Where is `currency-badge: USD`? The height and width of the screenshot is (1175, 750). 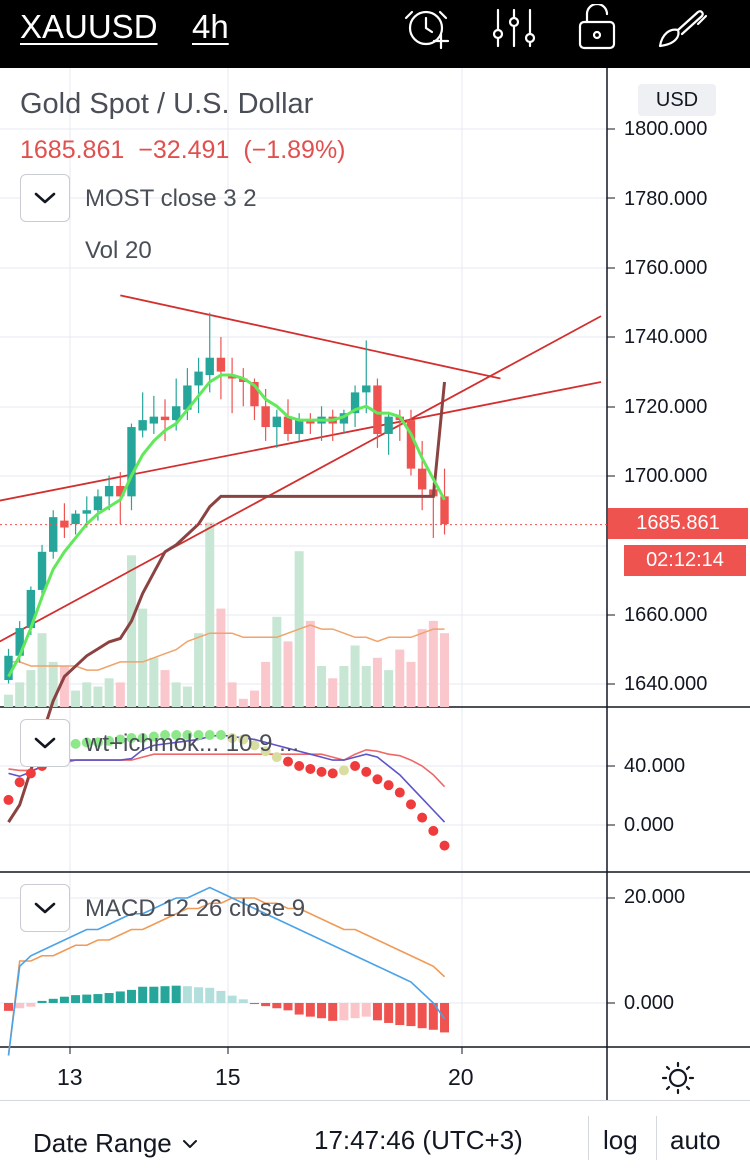 currency-badge: USD is located at coordinates (677, 100).